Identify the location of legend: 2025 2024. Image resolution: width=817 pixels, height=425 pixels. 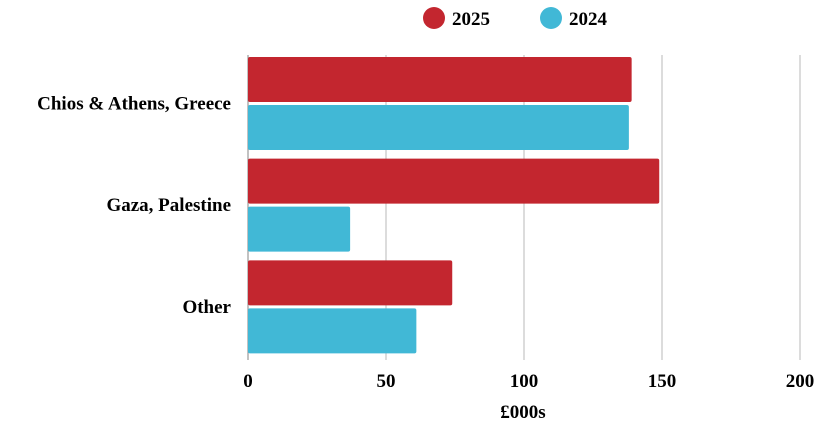
(515, 18).